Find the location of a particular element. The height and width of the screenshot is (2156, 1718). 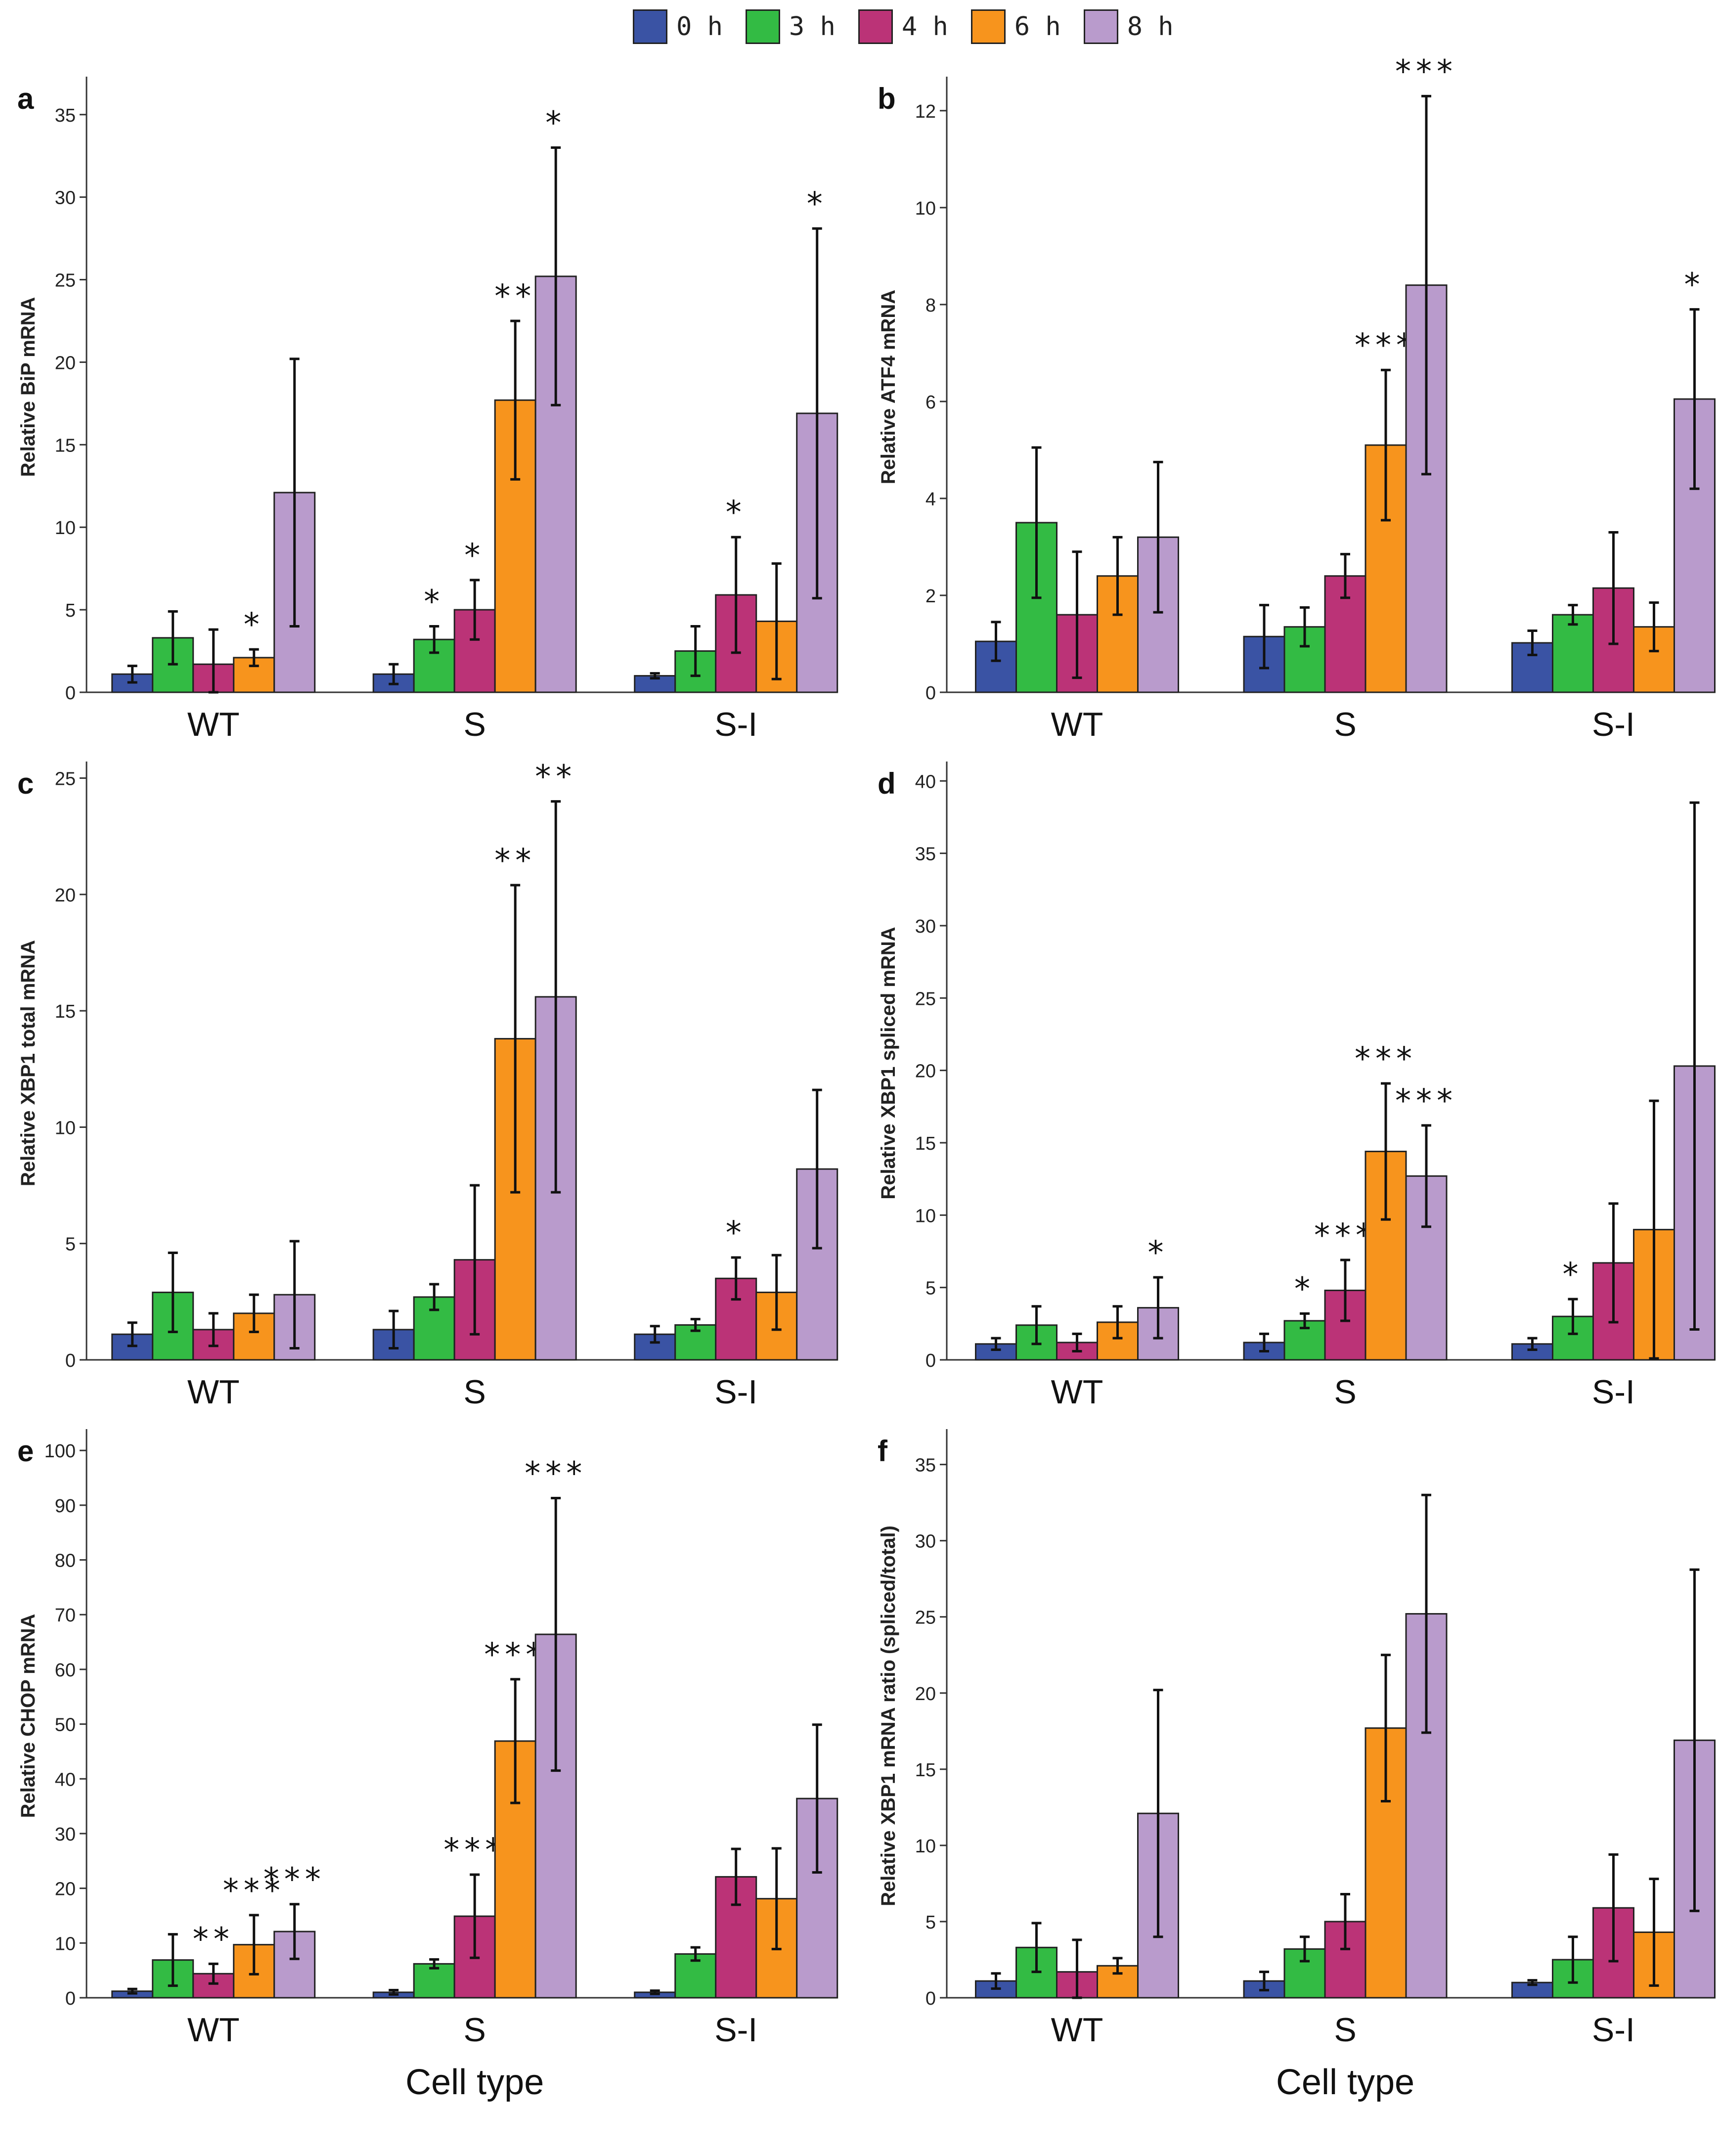

legend-item: 0 h is located at coordinates (678, 26).